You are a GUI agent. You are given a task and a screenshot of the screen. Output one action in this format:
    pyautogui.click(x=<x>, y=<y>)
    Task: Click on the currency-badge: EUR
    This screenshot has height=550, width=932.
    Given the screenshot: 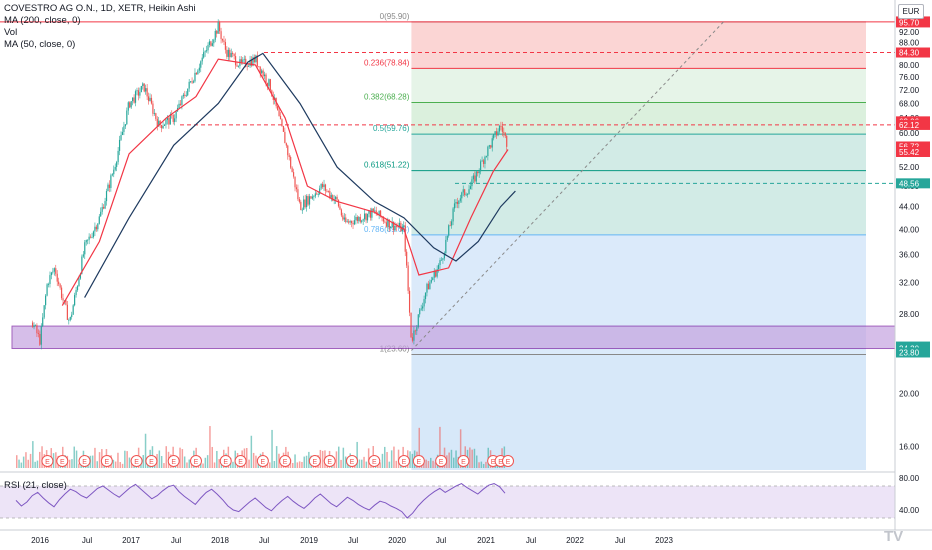 What is the action you would take?
    pyautogui.click(x=911, y=11)
    